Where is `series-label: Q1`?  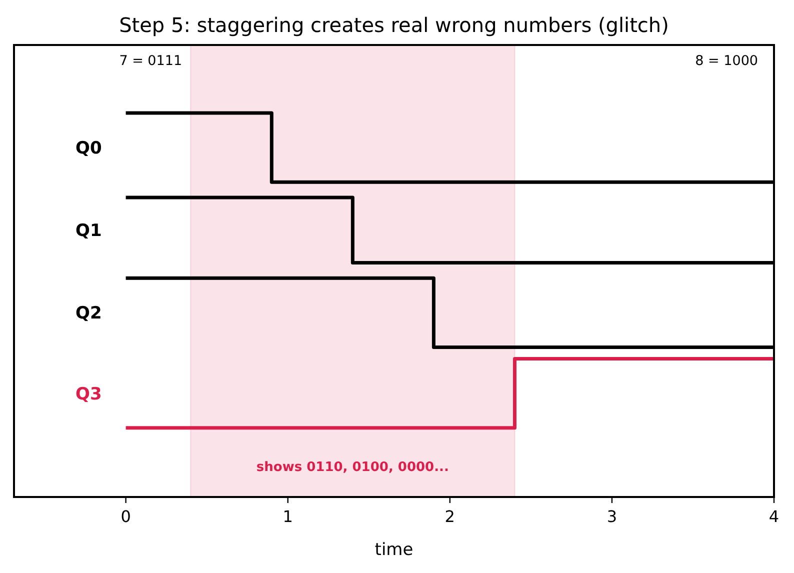 series-label: Q1 is located at coordinates (89, 231).